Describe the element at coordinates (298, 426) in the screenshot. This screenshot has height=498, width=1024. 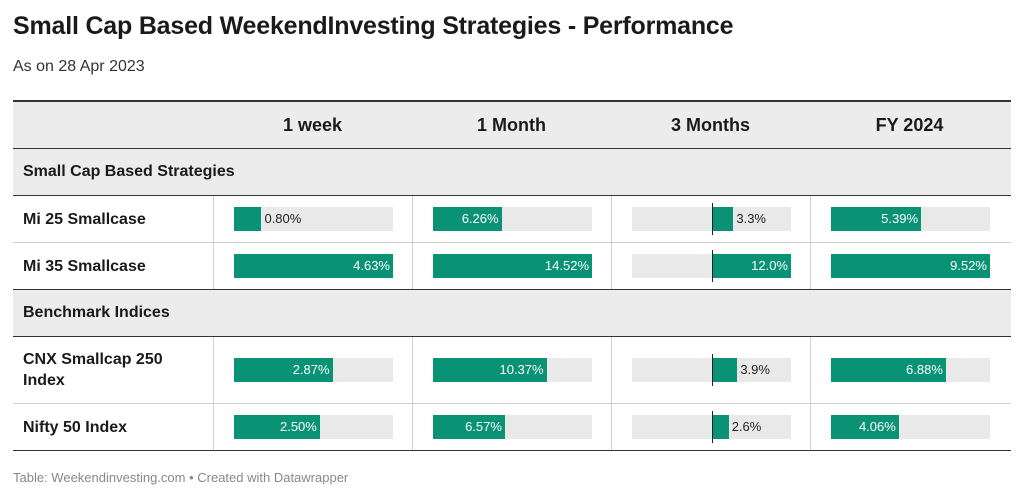
I see `bar-value-label: 2.50%` at that location.